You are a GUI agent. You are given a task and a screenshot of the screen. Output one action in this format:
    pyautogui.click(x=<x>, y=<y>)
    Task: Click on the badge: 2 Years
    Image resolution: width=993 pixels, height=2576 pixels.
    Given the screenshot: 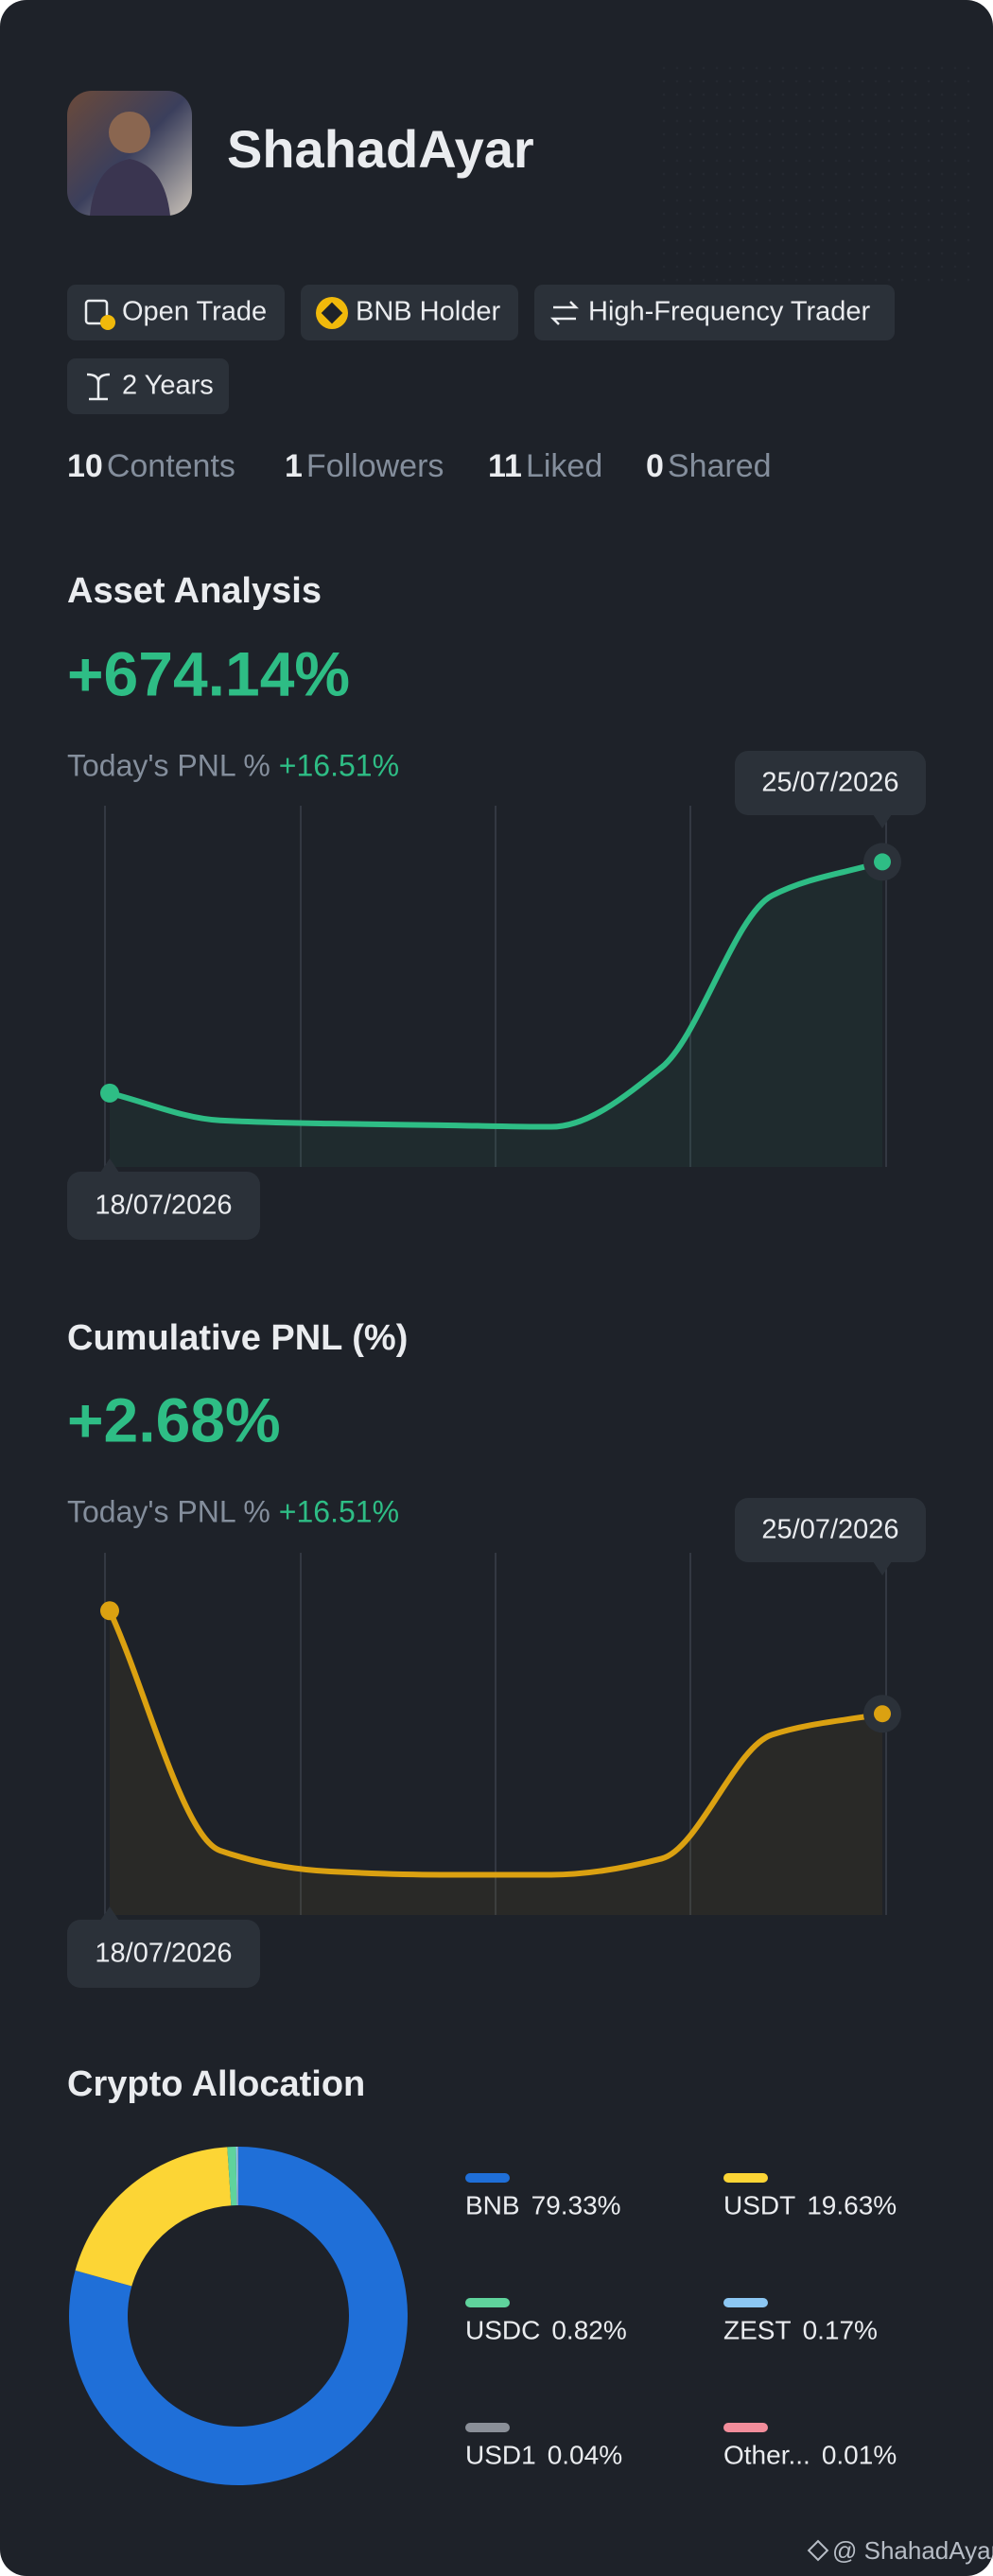 What is the action you would take?
    pyautogui.click(x=148, y=386)
    